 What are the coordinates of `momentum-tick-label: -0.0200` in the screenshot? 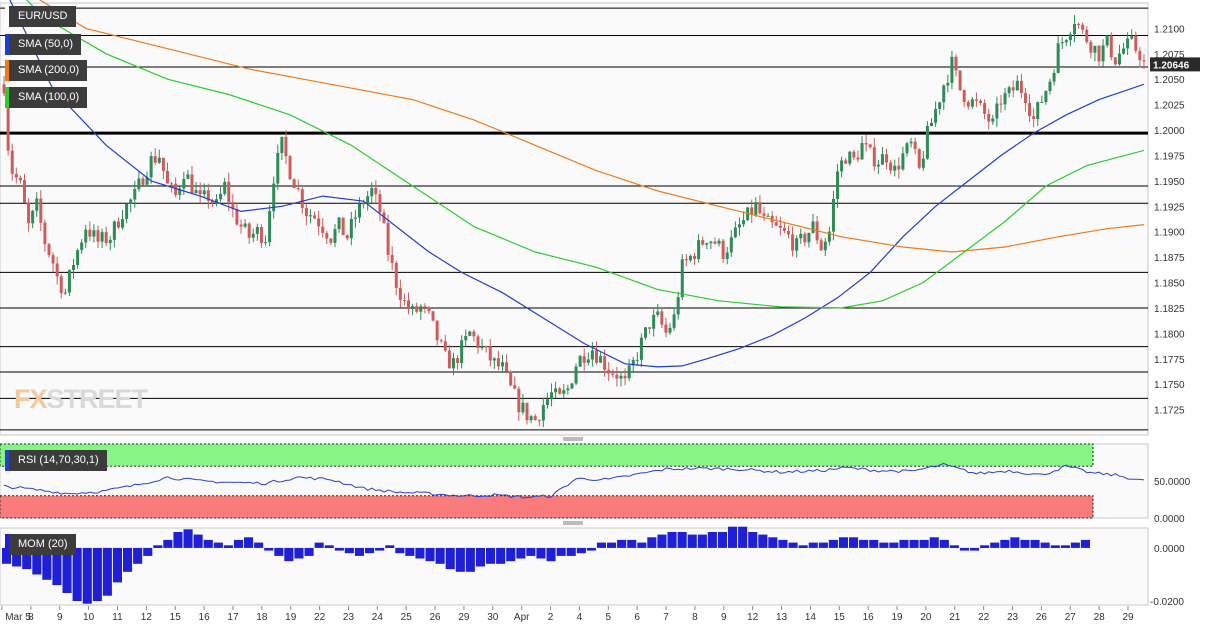 It's located at (1167, 602).